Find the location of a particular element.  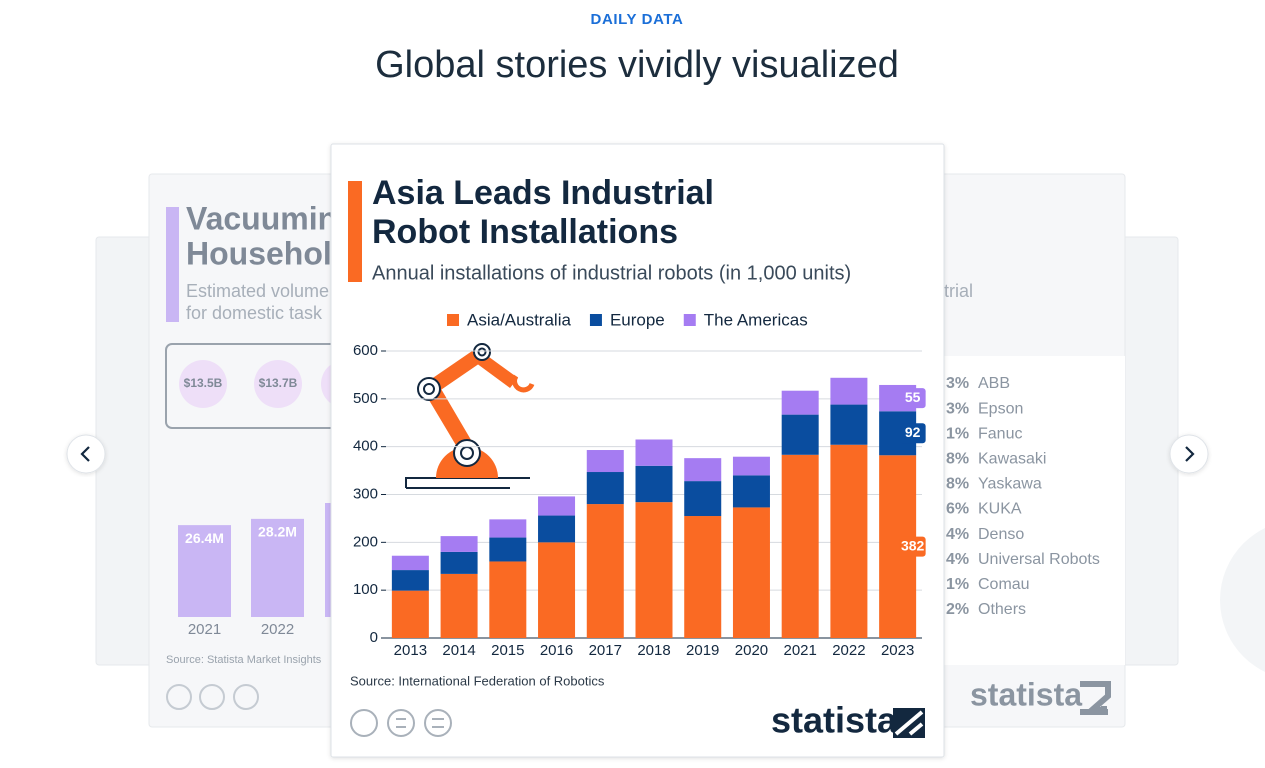

stat: $13.7B is located at coordinates (278, 383).